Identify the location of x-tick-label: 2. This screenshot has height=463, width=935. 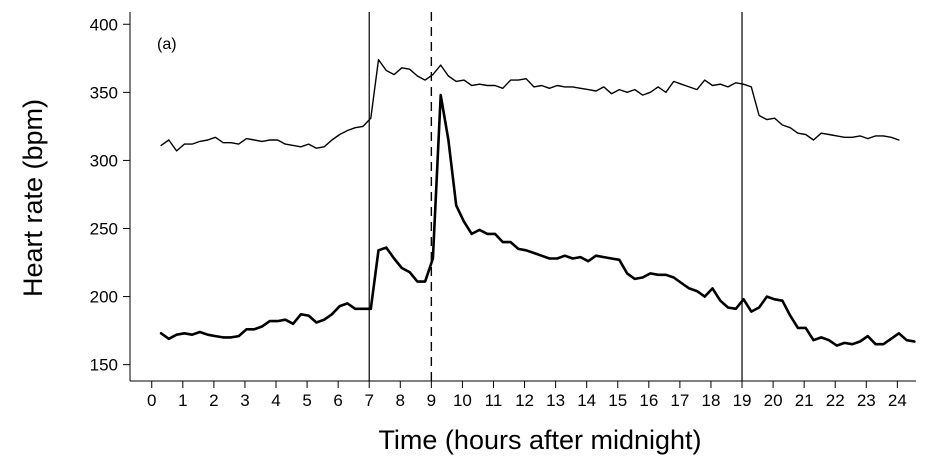
(213, 400).